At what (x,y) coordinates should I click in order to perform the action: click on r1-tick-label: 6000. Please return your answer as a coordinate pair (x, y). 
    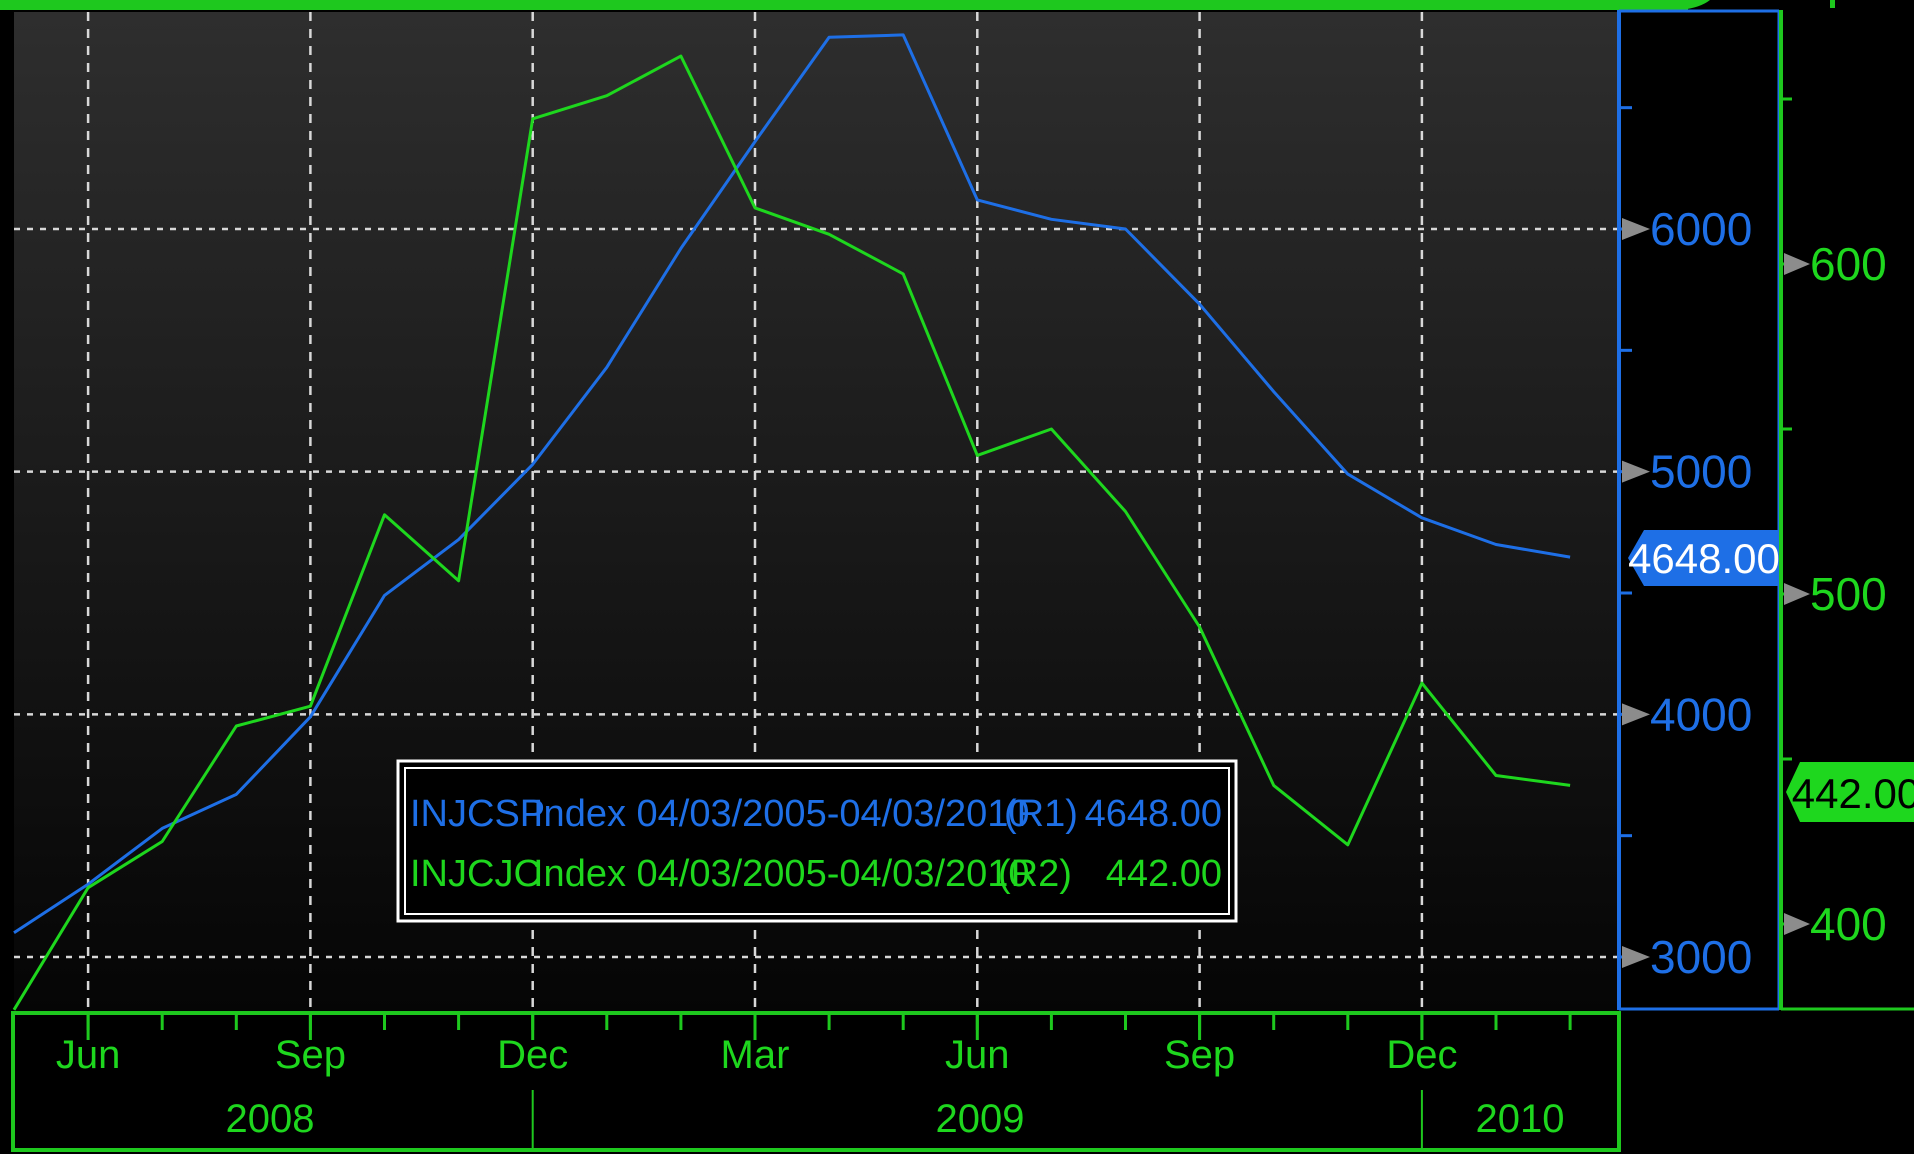
    Looking at the image, I should click on (1701, 229).